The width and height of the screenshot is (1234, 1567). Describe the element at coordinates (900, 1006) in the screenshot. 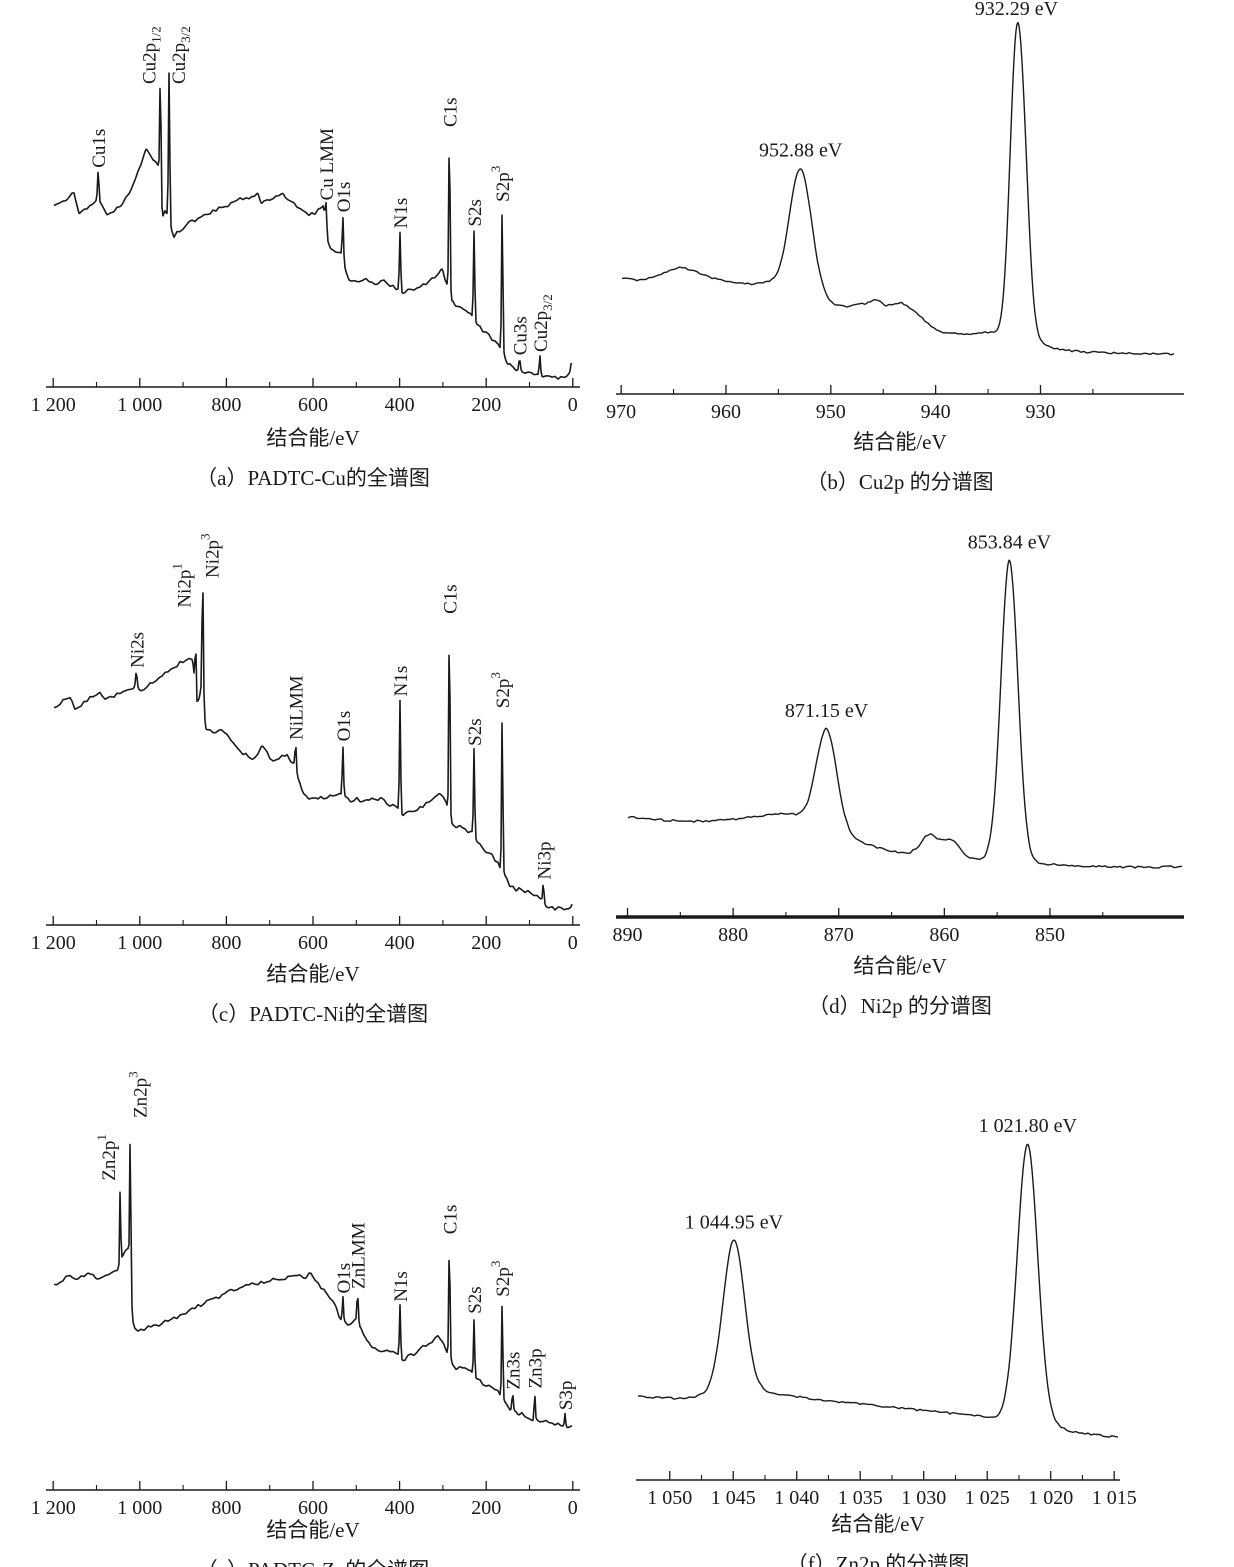

I see `figure-caption-d: （d）Ni2p 的分谱图` at that location.